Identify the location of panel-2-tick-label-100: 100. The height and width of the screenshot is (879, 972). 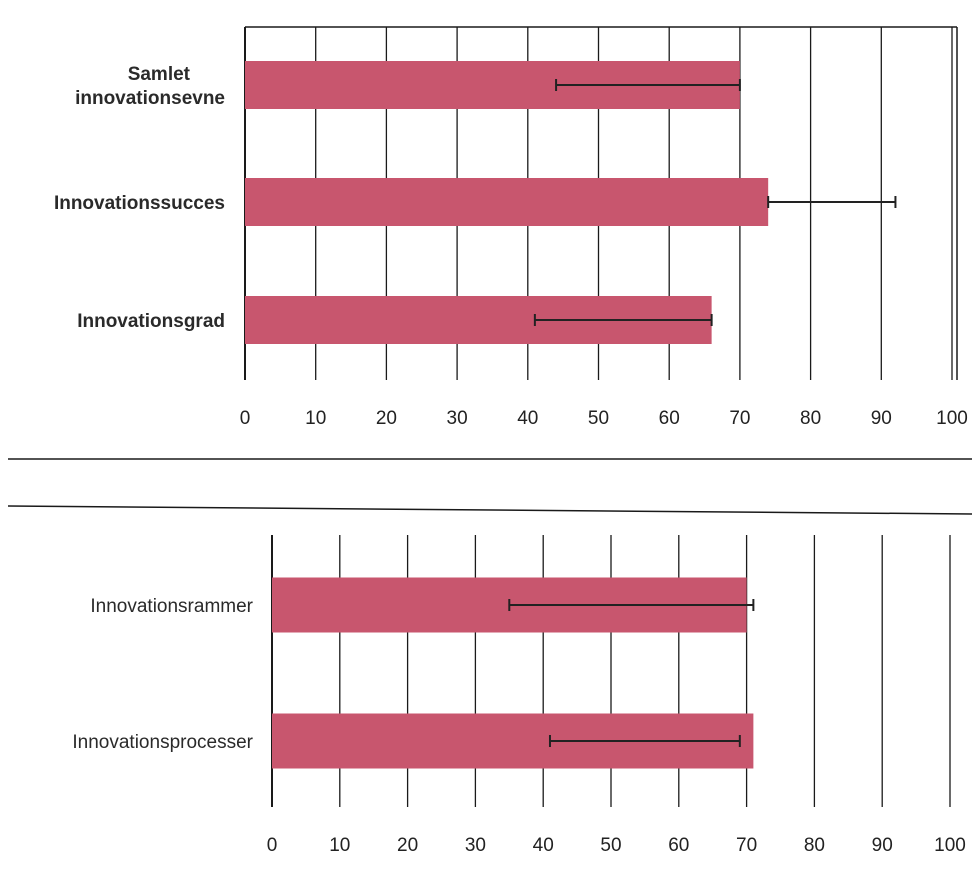
(950, 845).